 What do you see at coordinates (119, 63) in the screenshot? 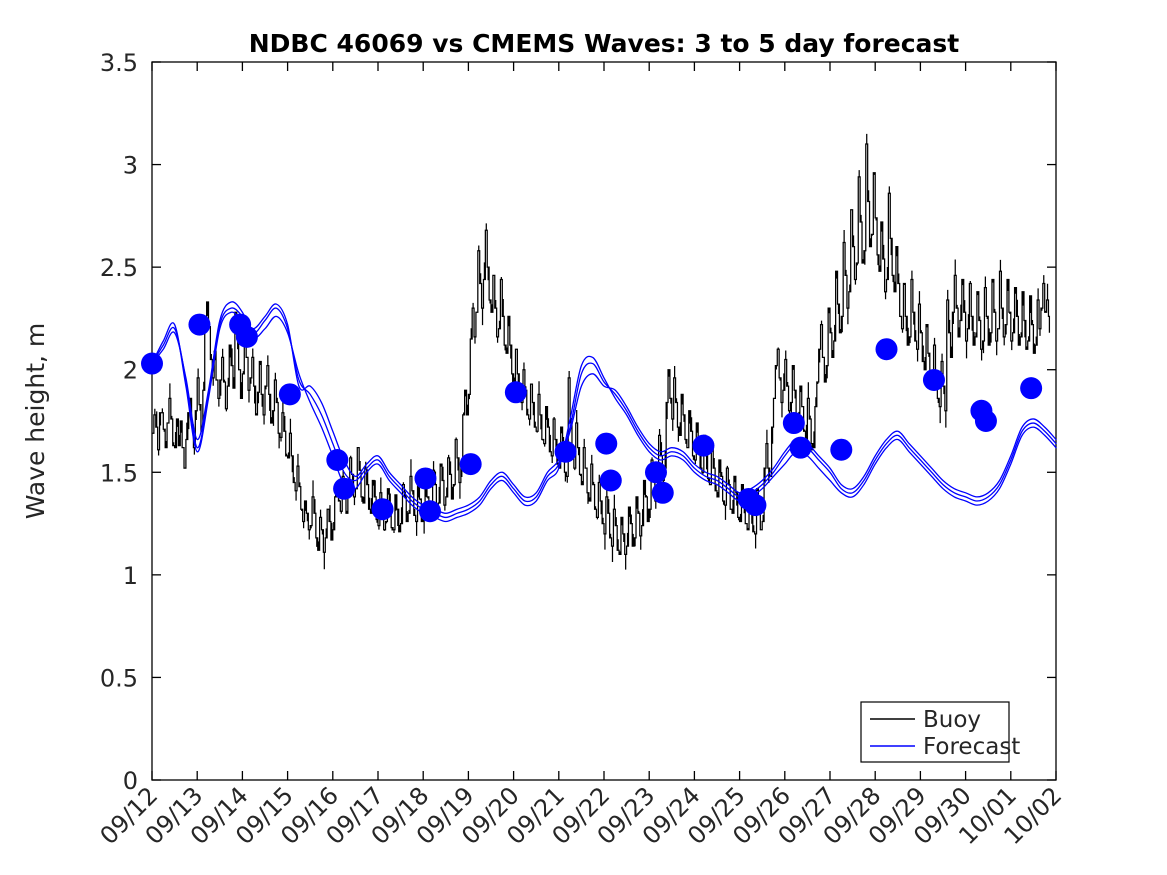
I see `y-tick-label: 3.5` at bounding box center [119, 63].